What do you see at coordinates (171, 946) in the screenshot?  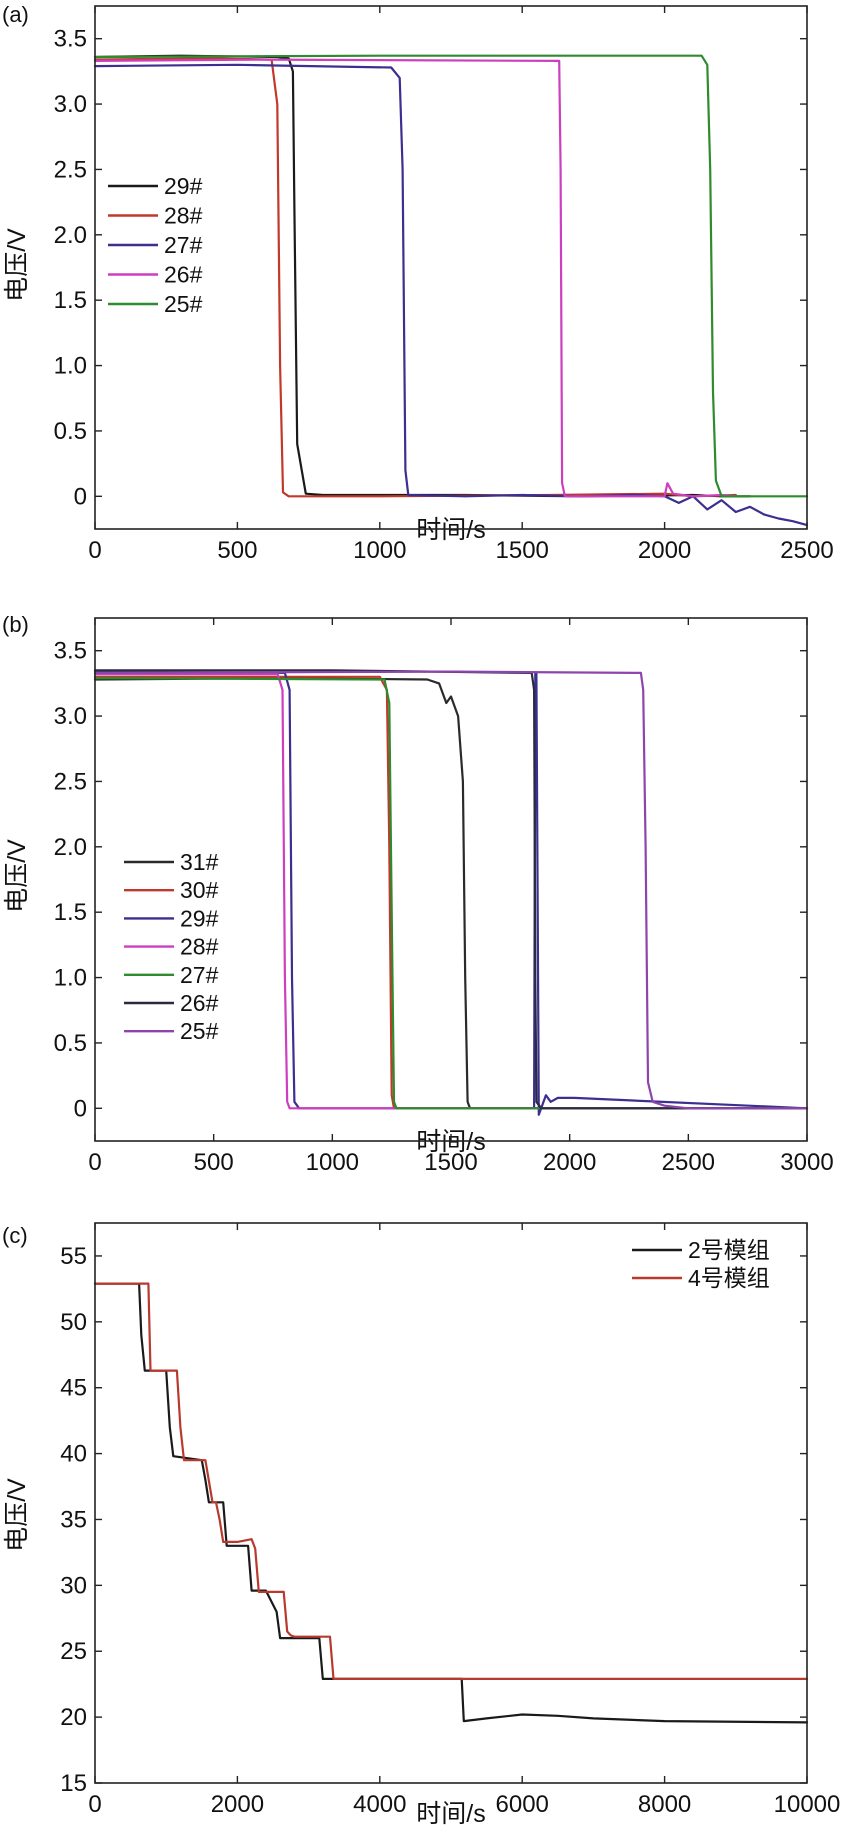 I see `panel-b-legend: 31#30#29# 28#27#26#25#` at bounding box center [171, 946].